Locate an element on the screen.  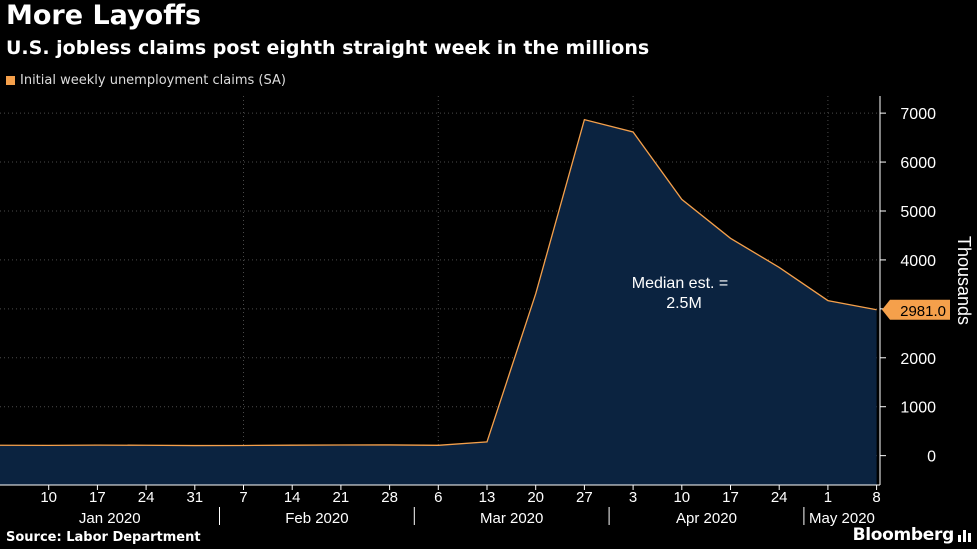
y-axis-title: Thousands is located at coordinates (964, 280).